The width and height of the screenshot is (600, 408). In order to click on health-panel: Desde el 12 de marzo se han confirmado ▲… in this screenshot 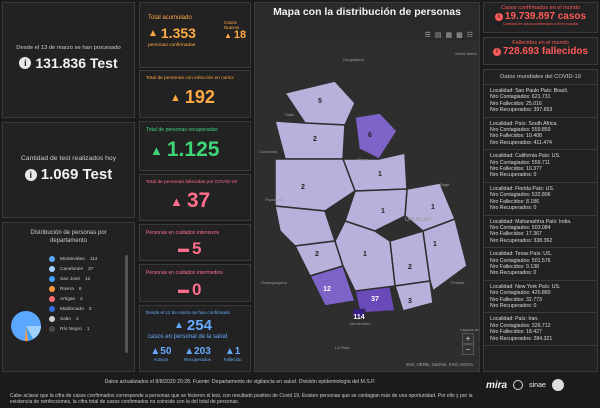, I will do `click(195, 338)`.